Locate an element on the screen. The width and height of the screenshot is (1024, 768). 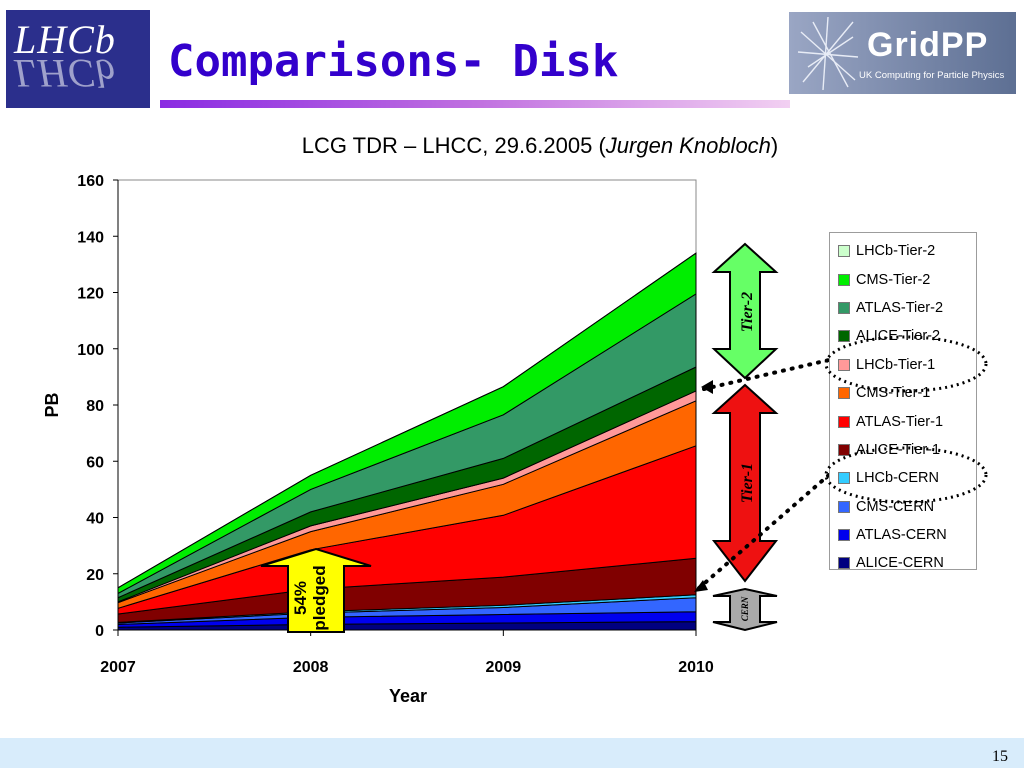
x-axis-title: Year is located at coordinates (408, 696).